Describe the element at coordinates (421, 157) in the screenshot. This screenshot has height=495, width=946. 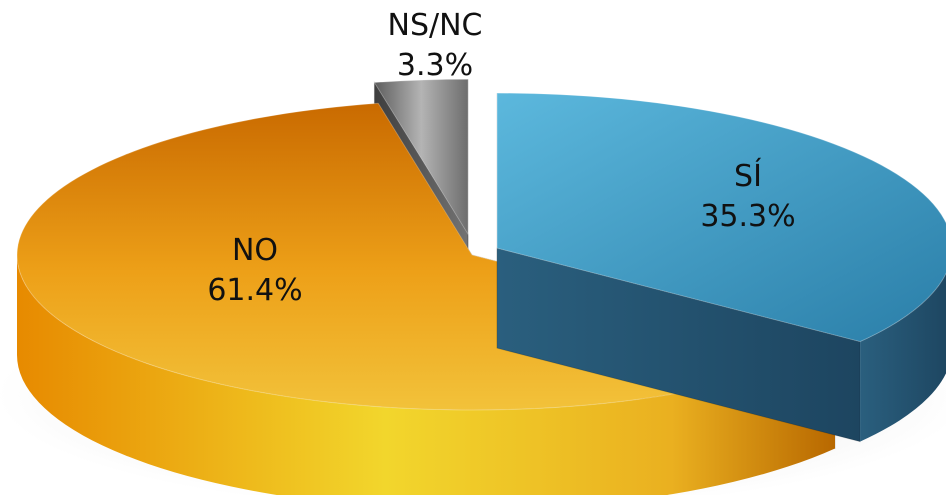
I see `slice-nsnc-top` at that location.